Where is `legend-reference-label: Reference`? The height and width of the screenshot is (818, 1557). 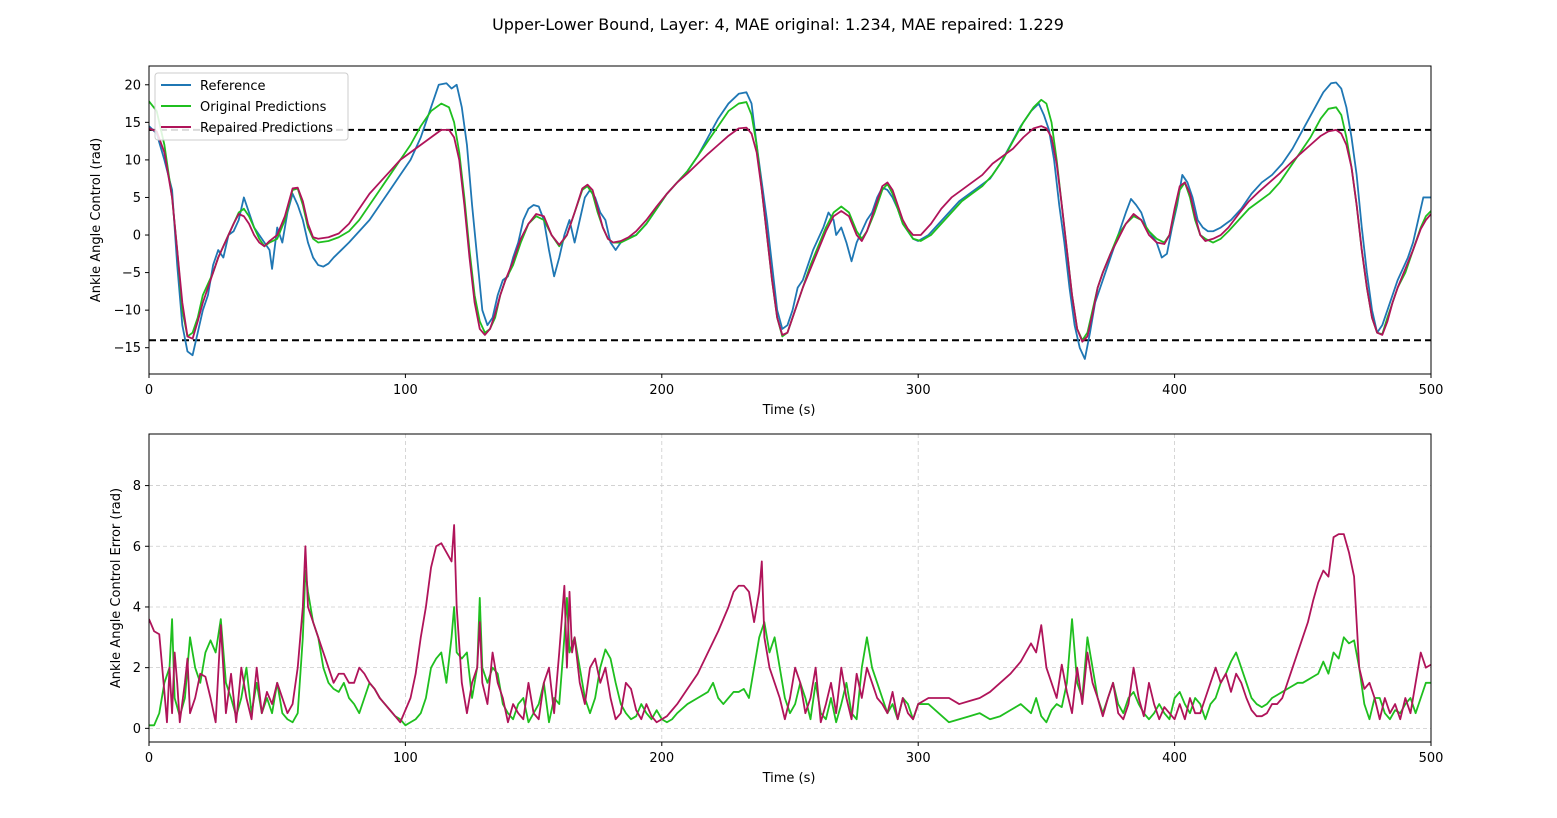 legend-reference-label: Reference is located at coordinates (232, 86).